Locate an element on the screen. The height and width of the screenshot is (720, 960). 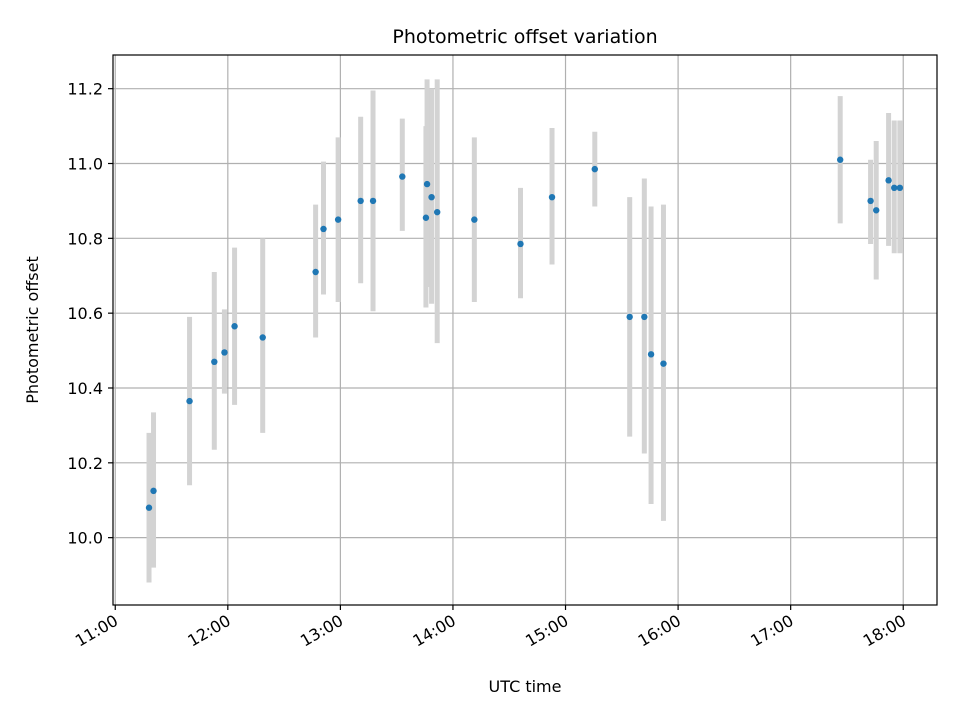
y-tick-label: 10.8 is located at coordinates (85, 238).